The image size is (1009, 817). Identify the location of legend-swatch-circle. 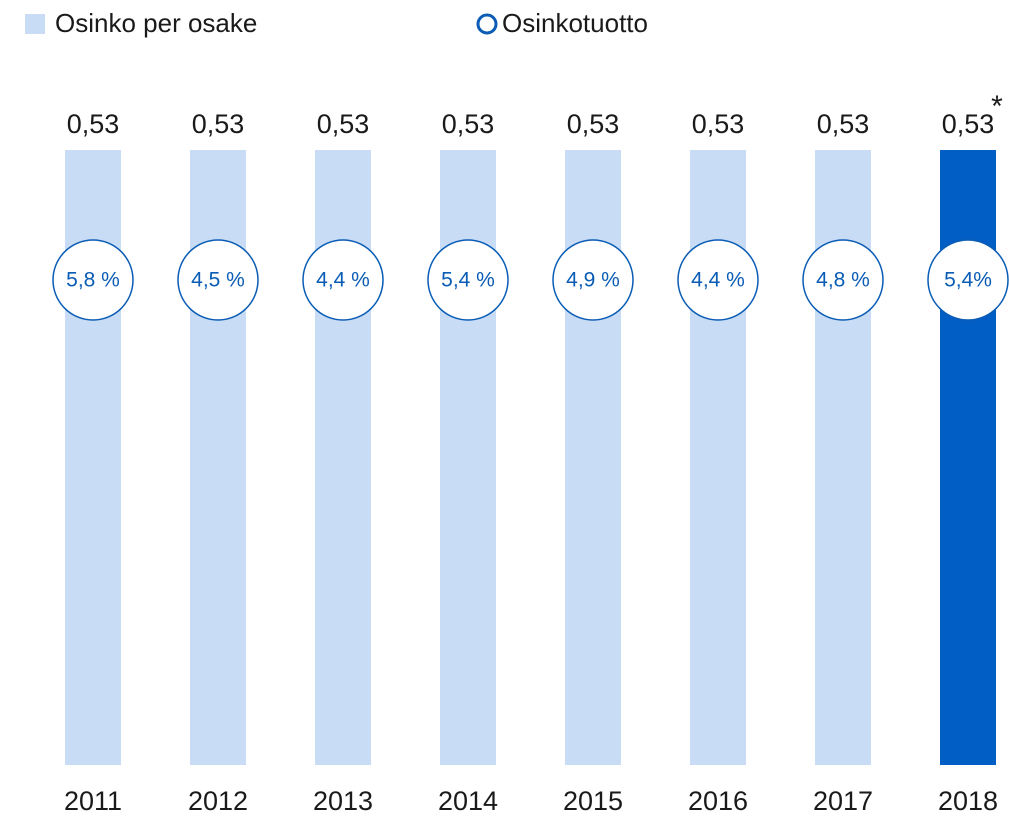
(487, 24).